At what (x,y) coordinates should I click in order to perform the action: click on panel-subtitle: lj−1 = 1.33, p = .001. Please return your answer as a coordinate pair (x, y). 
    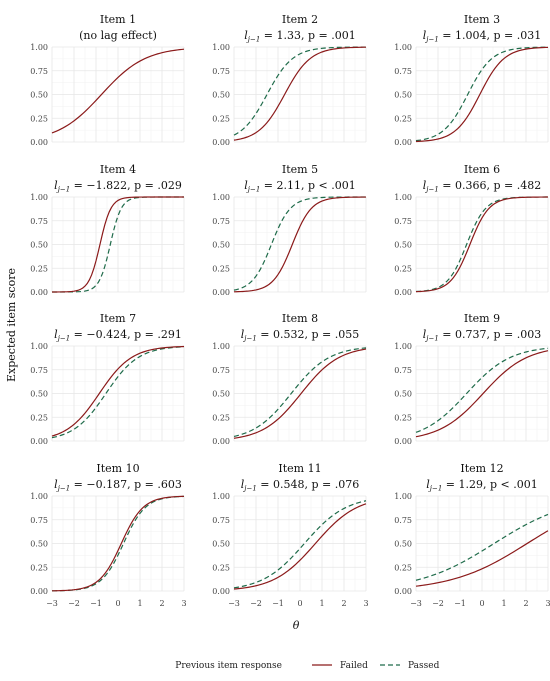
    Looking at the image, I should click on (299, 36).